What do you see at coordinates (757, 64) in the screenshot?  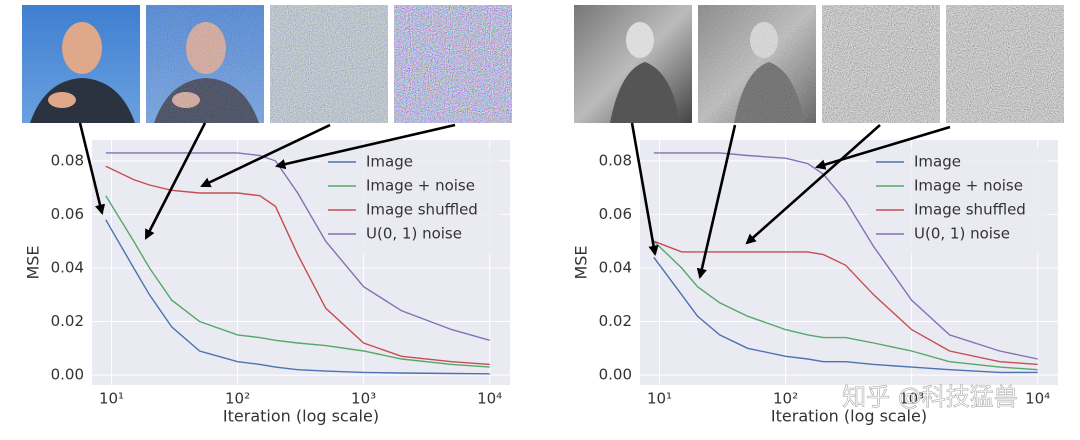 I see `photo-gray-noise` at bounding box center [757, 64].